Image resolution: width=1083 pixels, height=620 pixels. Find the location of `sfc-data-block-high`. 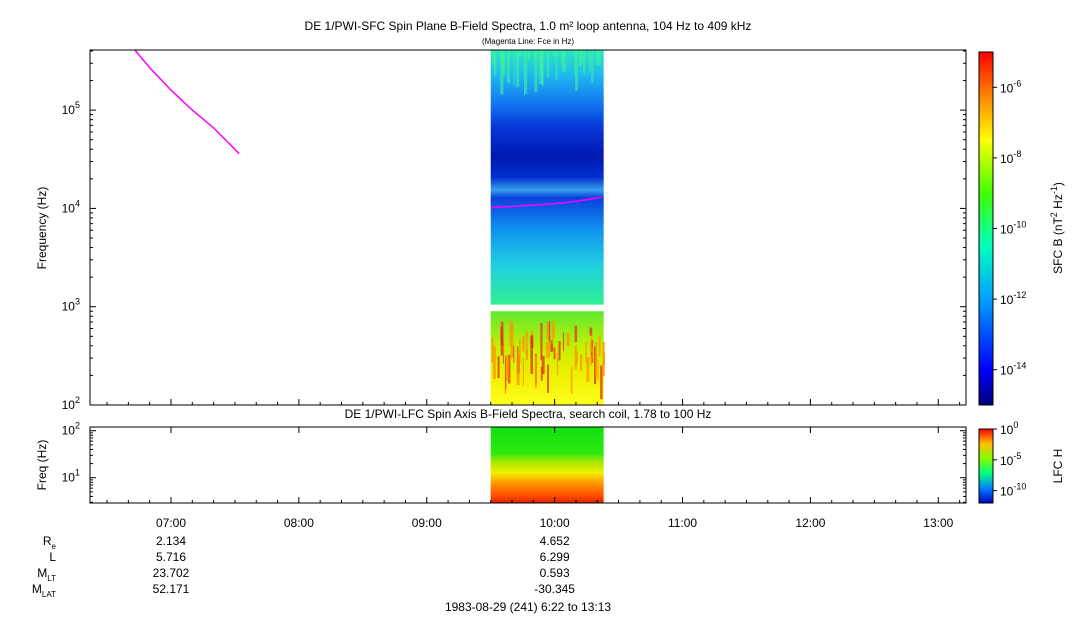

sfc-data-block-high is located at coordinates (547, 177).